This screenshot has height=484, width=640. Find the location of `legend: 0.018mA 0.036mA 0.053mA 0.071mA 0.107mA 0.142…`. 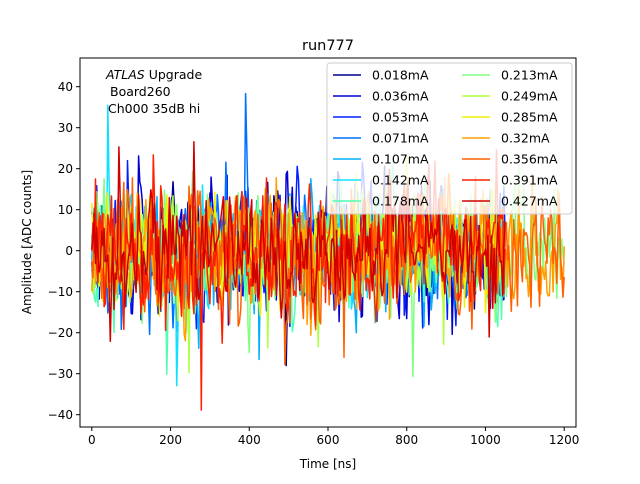

legend: 0.018mA 0.036mA 0.053mA 0.071mA 0.107mA 0.142… is located at coordinates (449, 138).